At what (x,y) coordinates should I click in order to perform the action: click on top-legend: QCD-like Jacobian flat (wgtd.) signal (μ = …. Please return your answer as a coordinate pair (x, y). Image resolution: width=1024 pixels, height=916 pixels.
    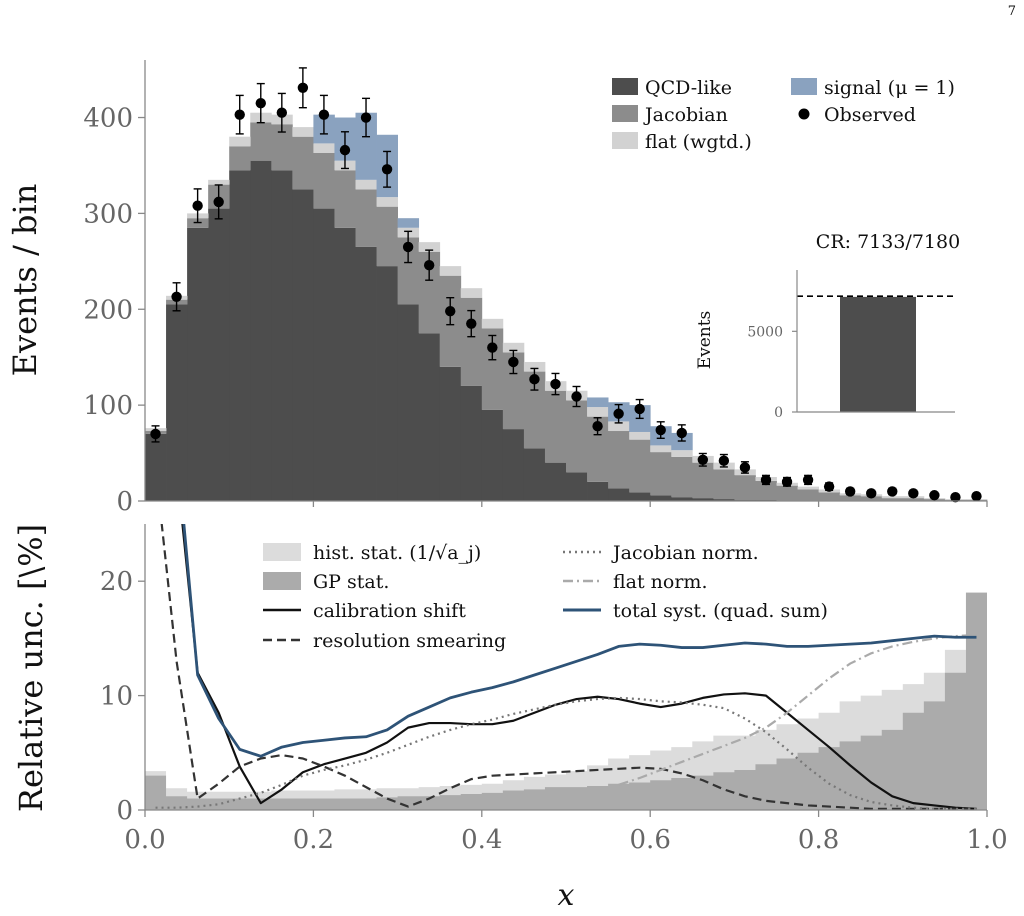
    Looking at the image, I should click on (783, 115).